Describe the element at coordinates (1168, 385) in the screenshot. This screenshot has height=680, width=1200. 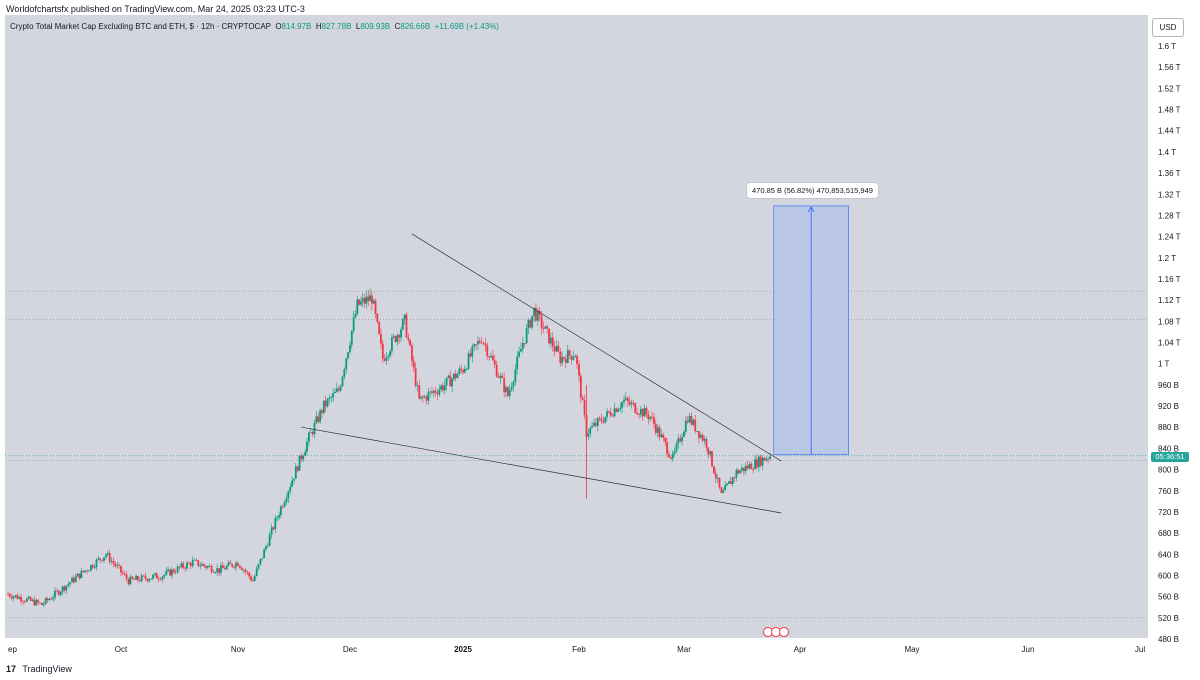
I see `y-tick-label: 960 B` at that location.